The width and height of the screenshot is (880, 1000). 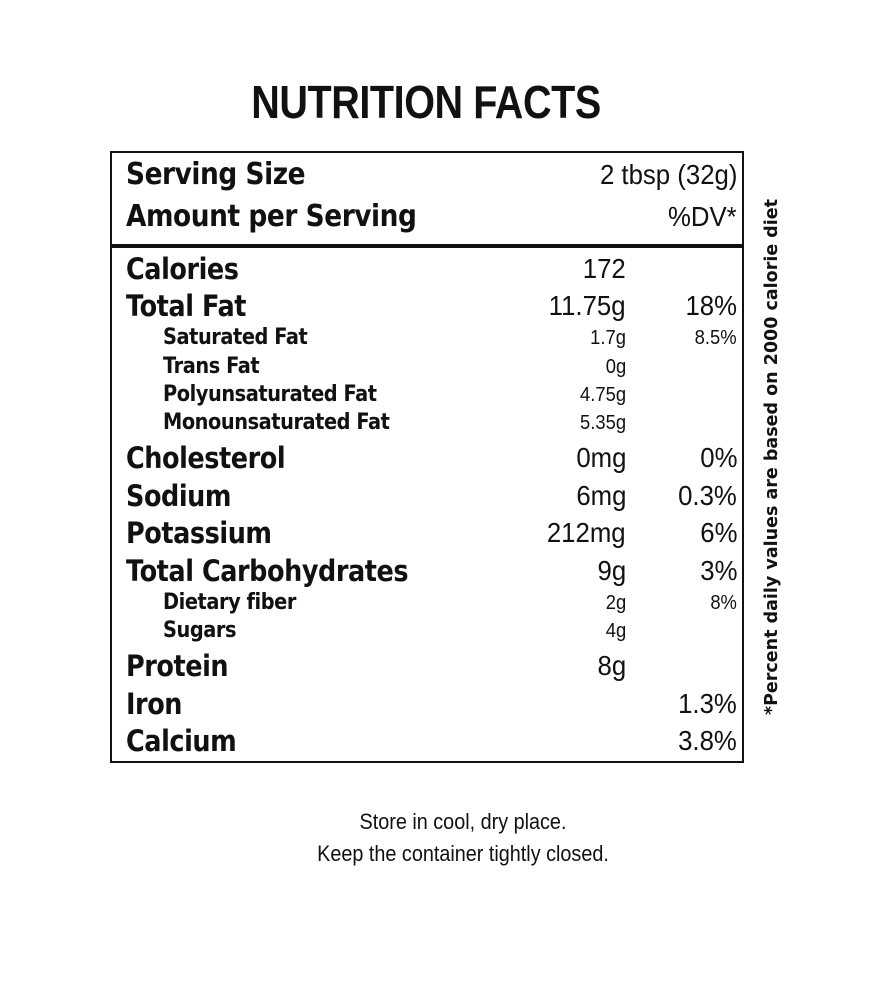 I want to click on nutrient-label: Cholesterol, so click(x=206, y=458).